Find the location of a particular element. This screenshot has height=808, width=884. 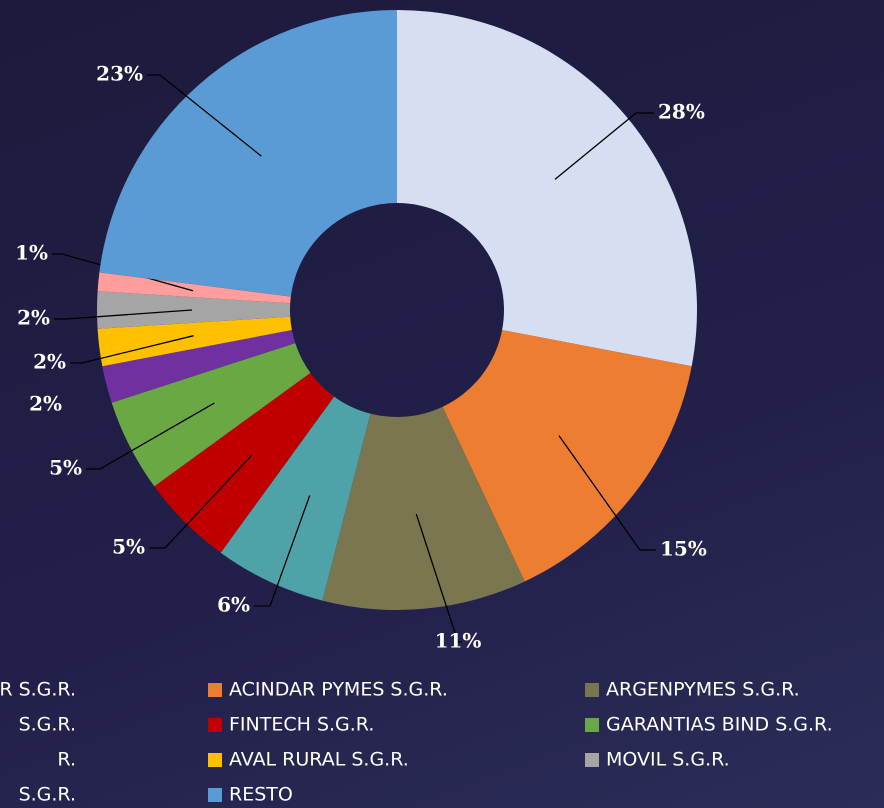

data-label: 15% is located at coordinates (683, 549).